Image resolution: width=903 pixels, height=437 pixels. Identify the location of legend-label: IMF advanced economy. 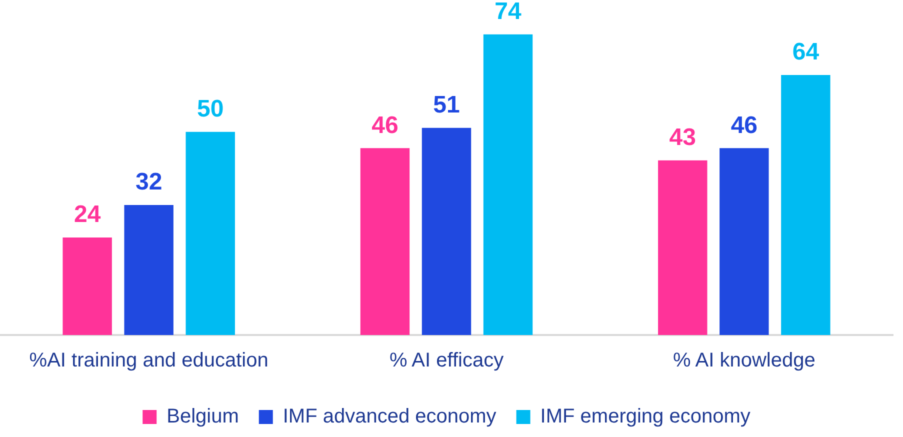
(389, 417).